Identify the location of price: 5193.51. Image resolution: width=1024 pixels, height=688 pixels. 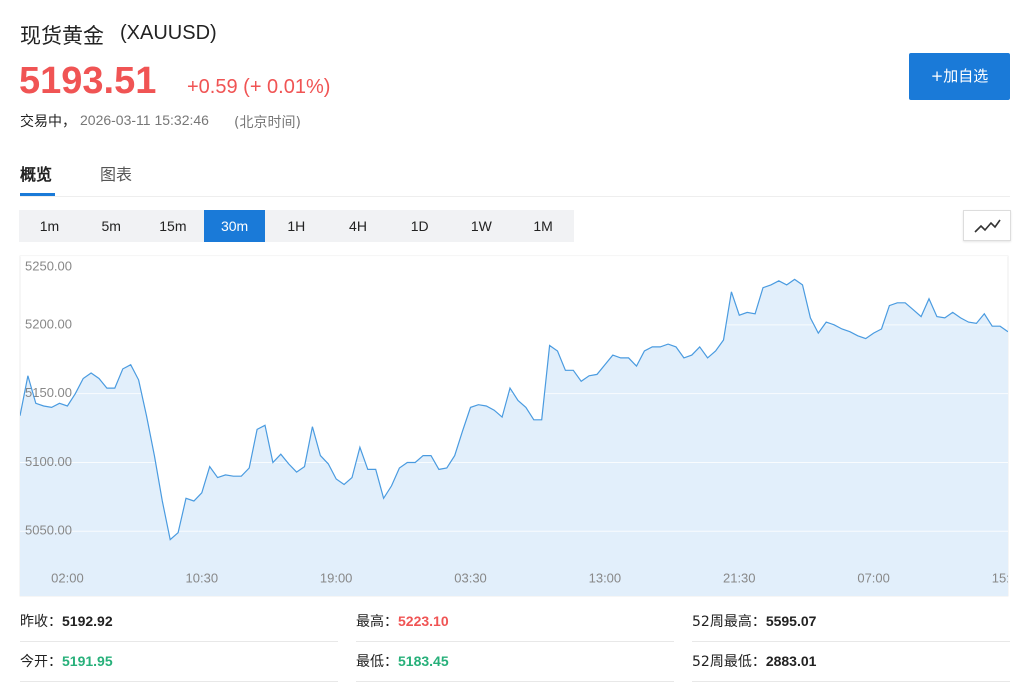
(88, 81).